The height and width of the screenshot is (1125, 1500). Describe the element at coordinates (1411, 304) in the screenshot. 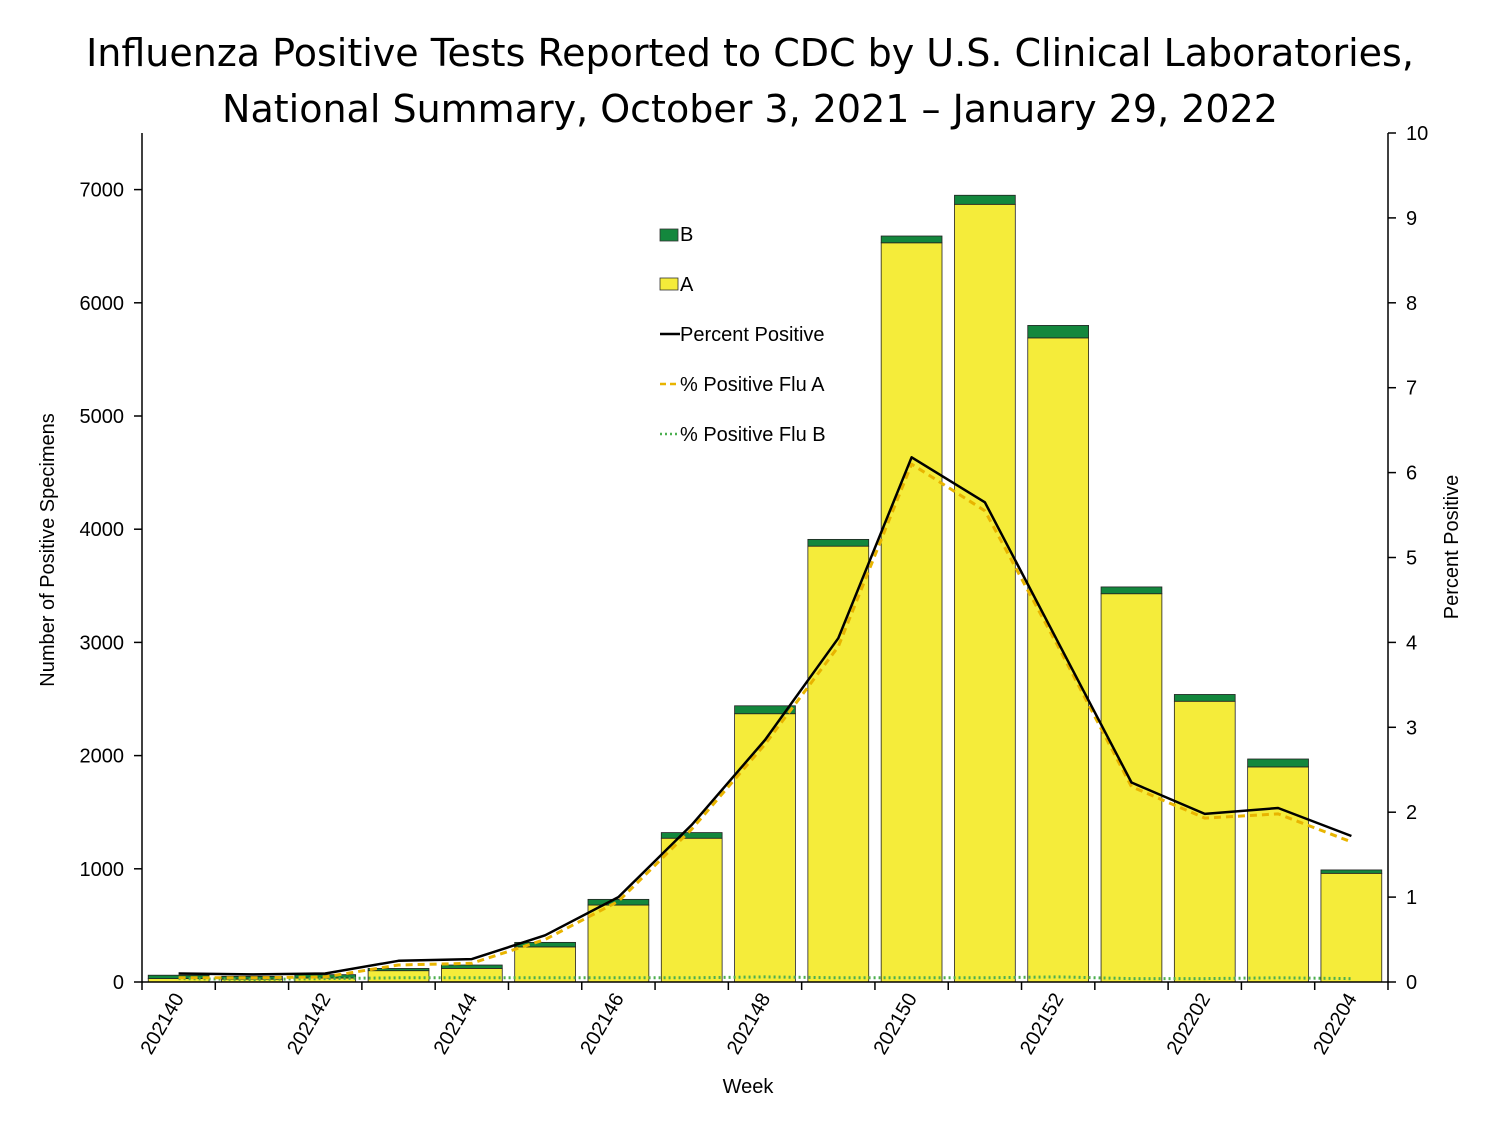

I see `right-tick-label-8: 8` at that location.